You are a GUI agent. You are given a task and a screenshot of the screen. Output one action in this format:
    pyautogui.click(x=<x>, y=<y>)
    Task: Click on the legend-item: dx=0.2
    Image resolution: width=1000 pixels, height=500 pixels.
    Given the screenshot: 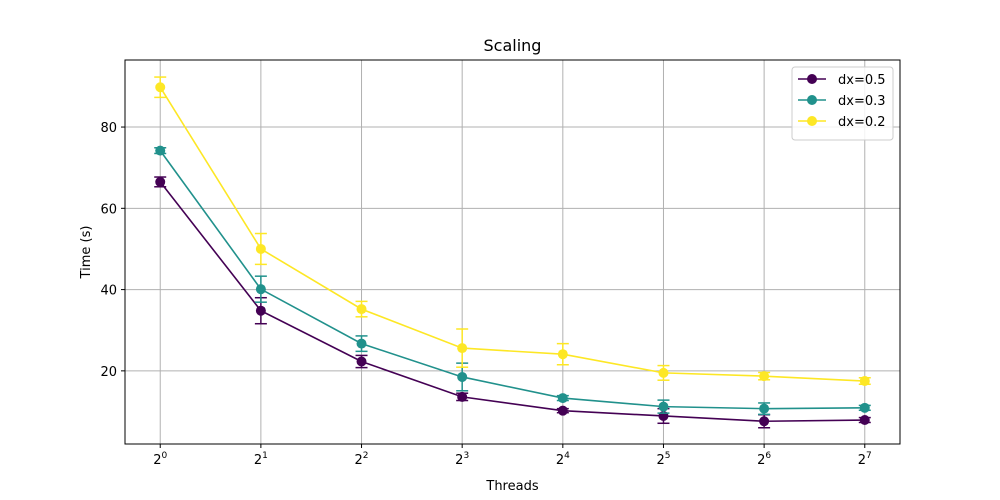 What is the action you would take?
    pyautogui.click(x=842, y=122)
    